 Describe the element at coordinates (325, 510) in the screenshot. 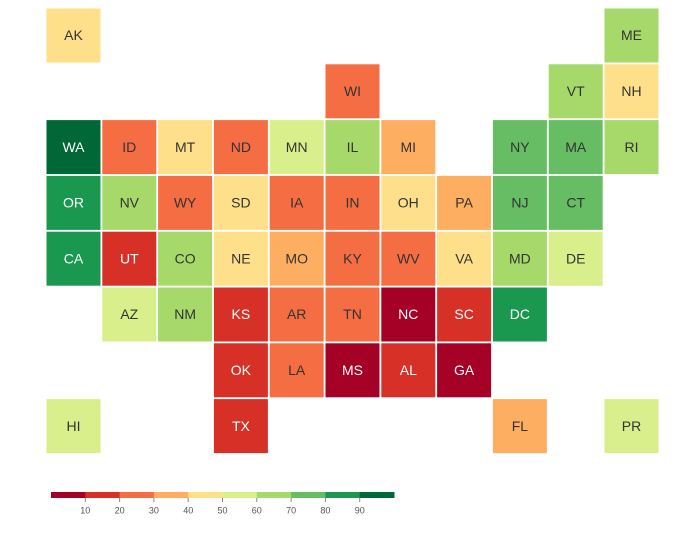

I see `legend-tick-label: 80` at that location.